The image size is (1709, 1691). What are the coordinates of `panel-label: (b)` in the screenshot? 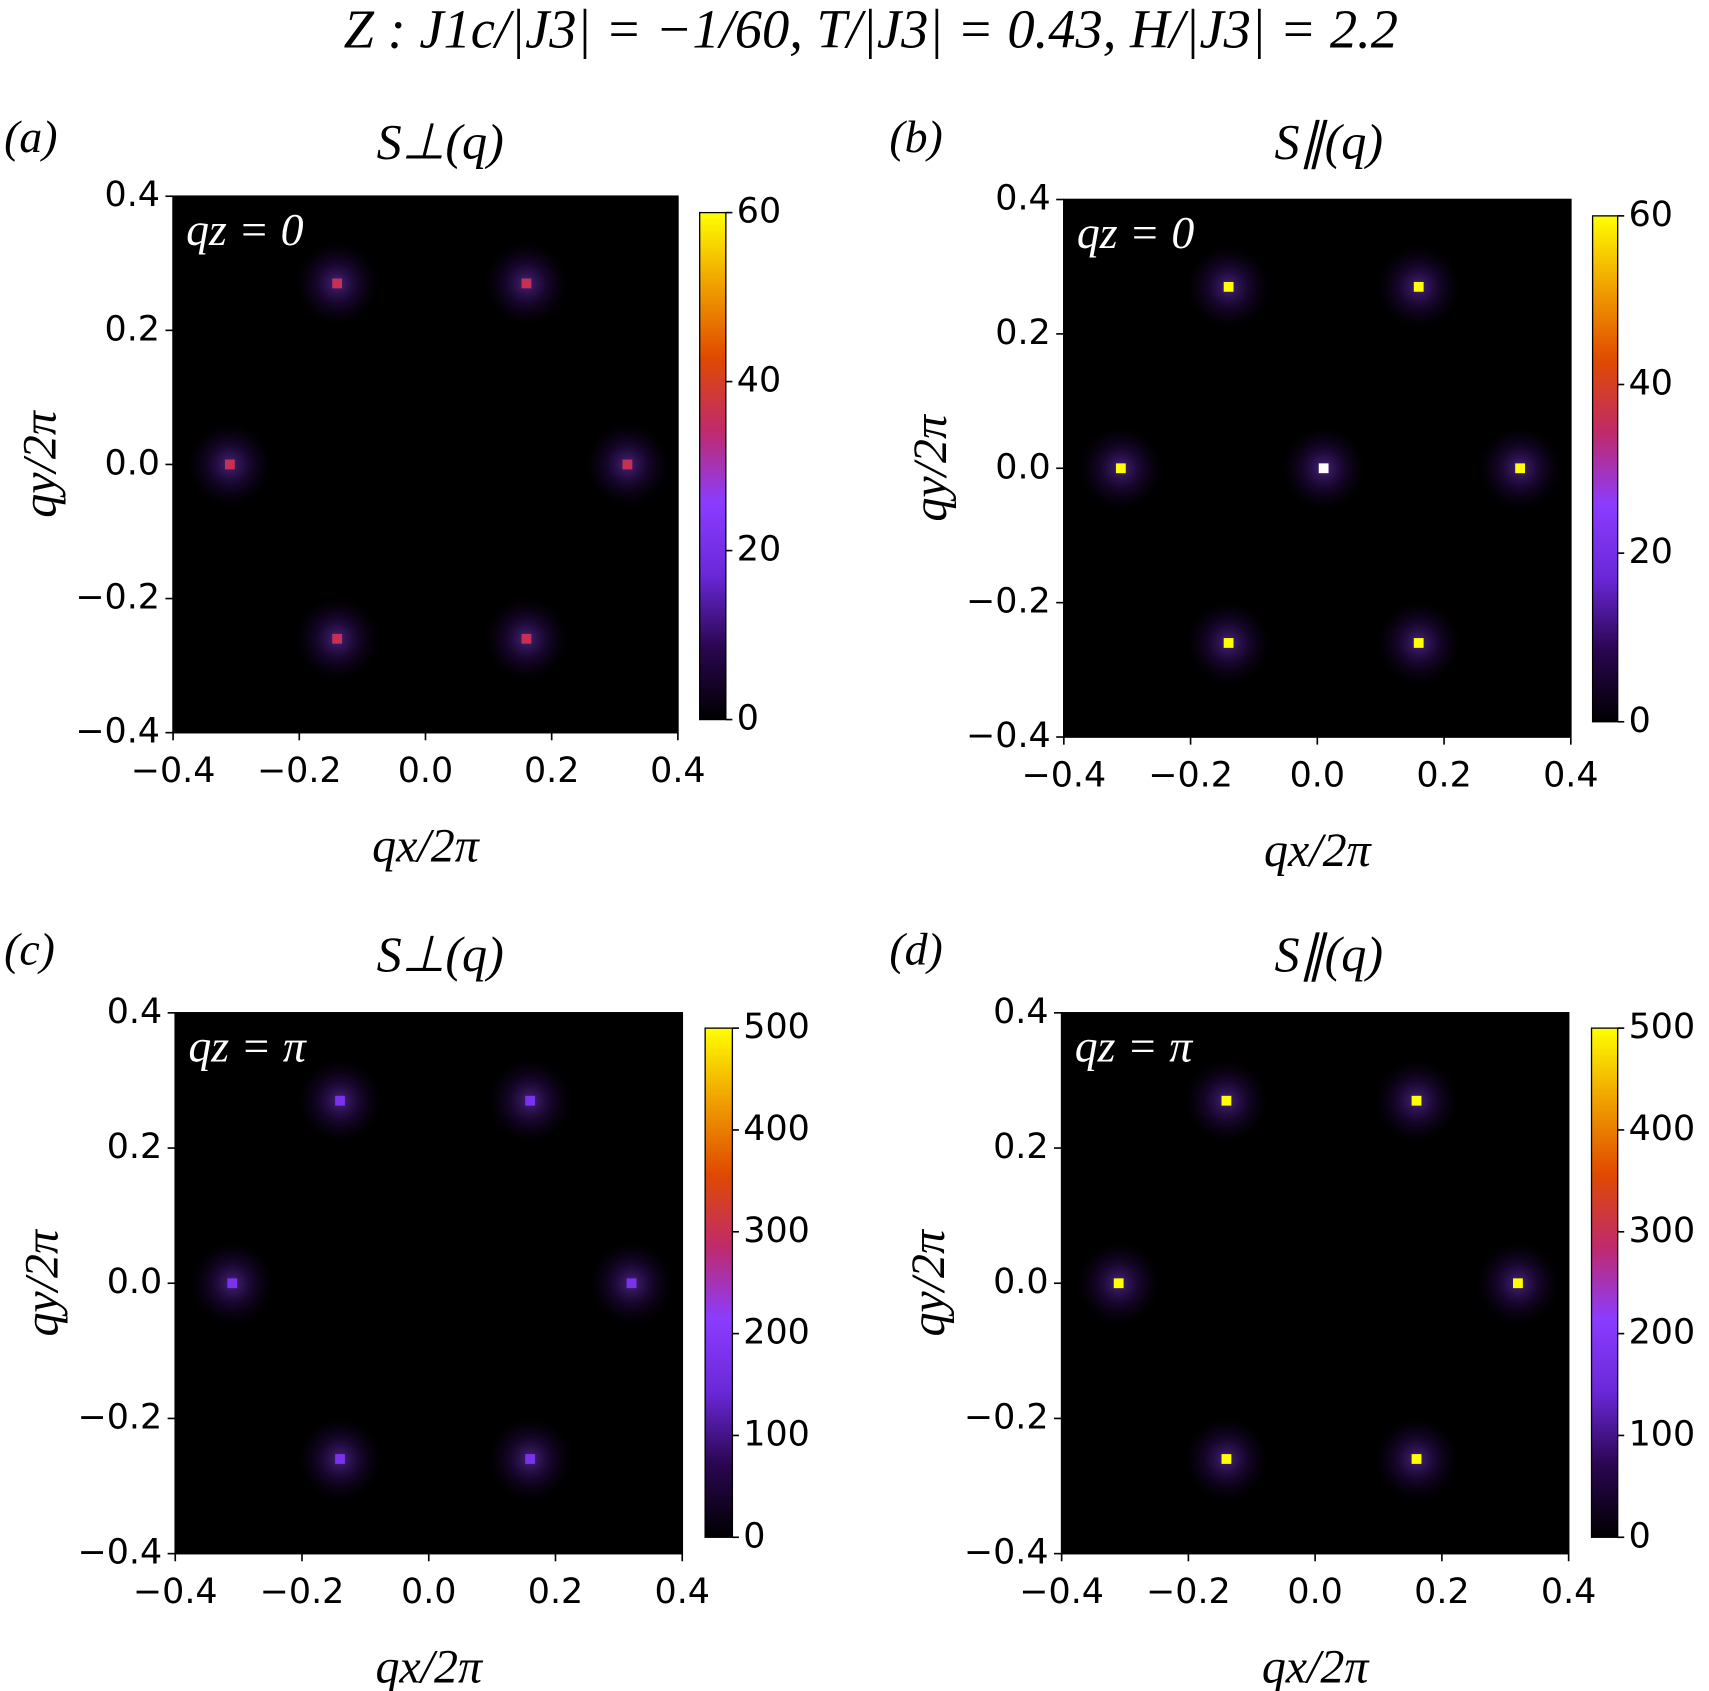 It's located at (915, 136).